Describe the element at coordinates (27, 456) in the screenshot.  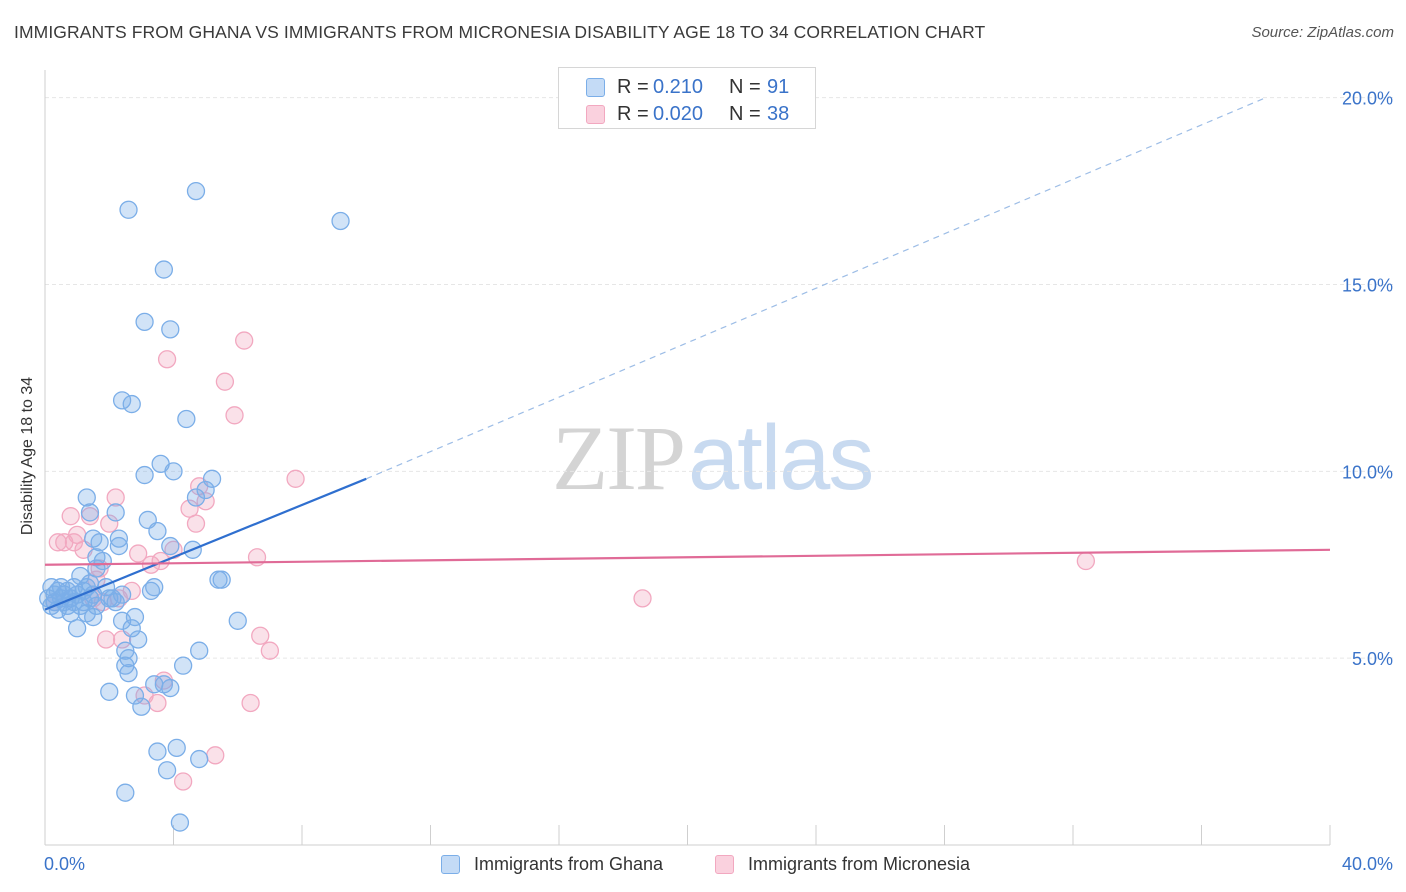
I see `y-axis-label: Disability Age 18 to 34` at that location.